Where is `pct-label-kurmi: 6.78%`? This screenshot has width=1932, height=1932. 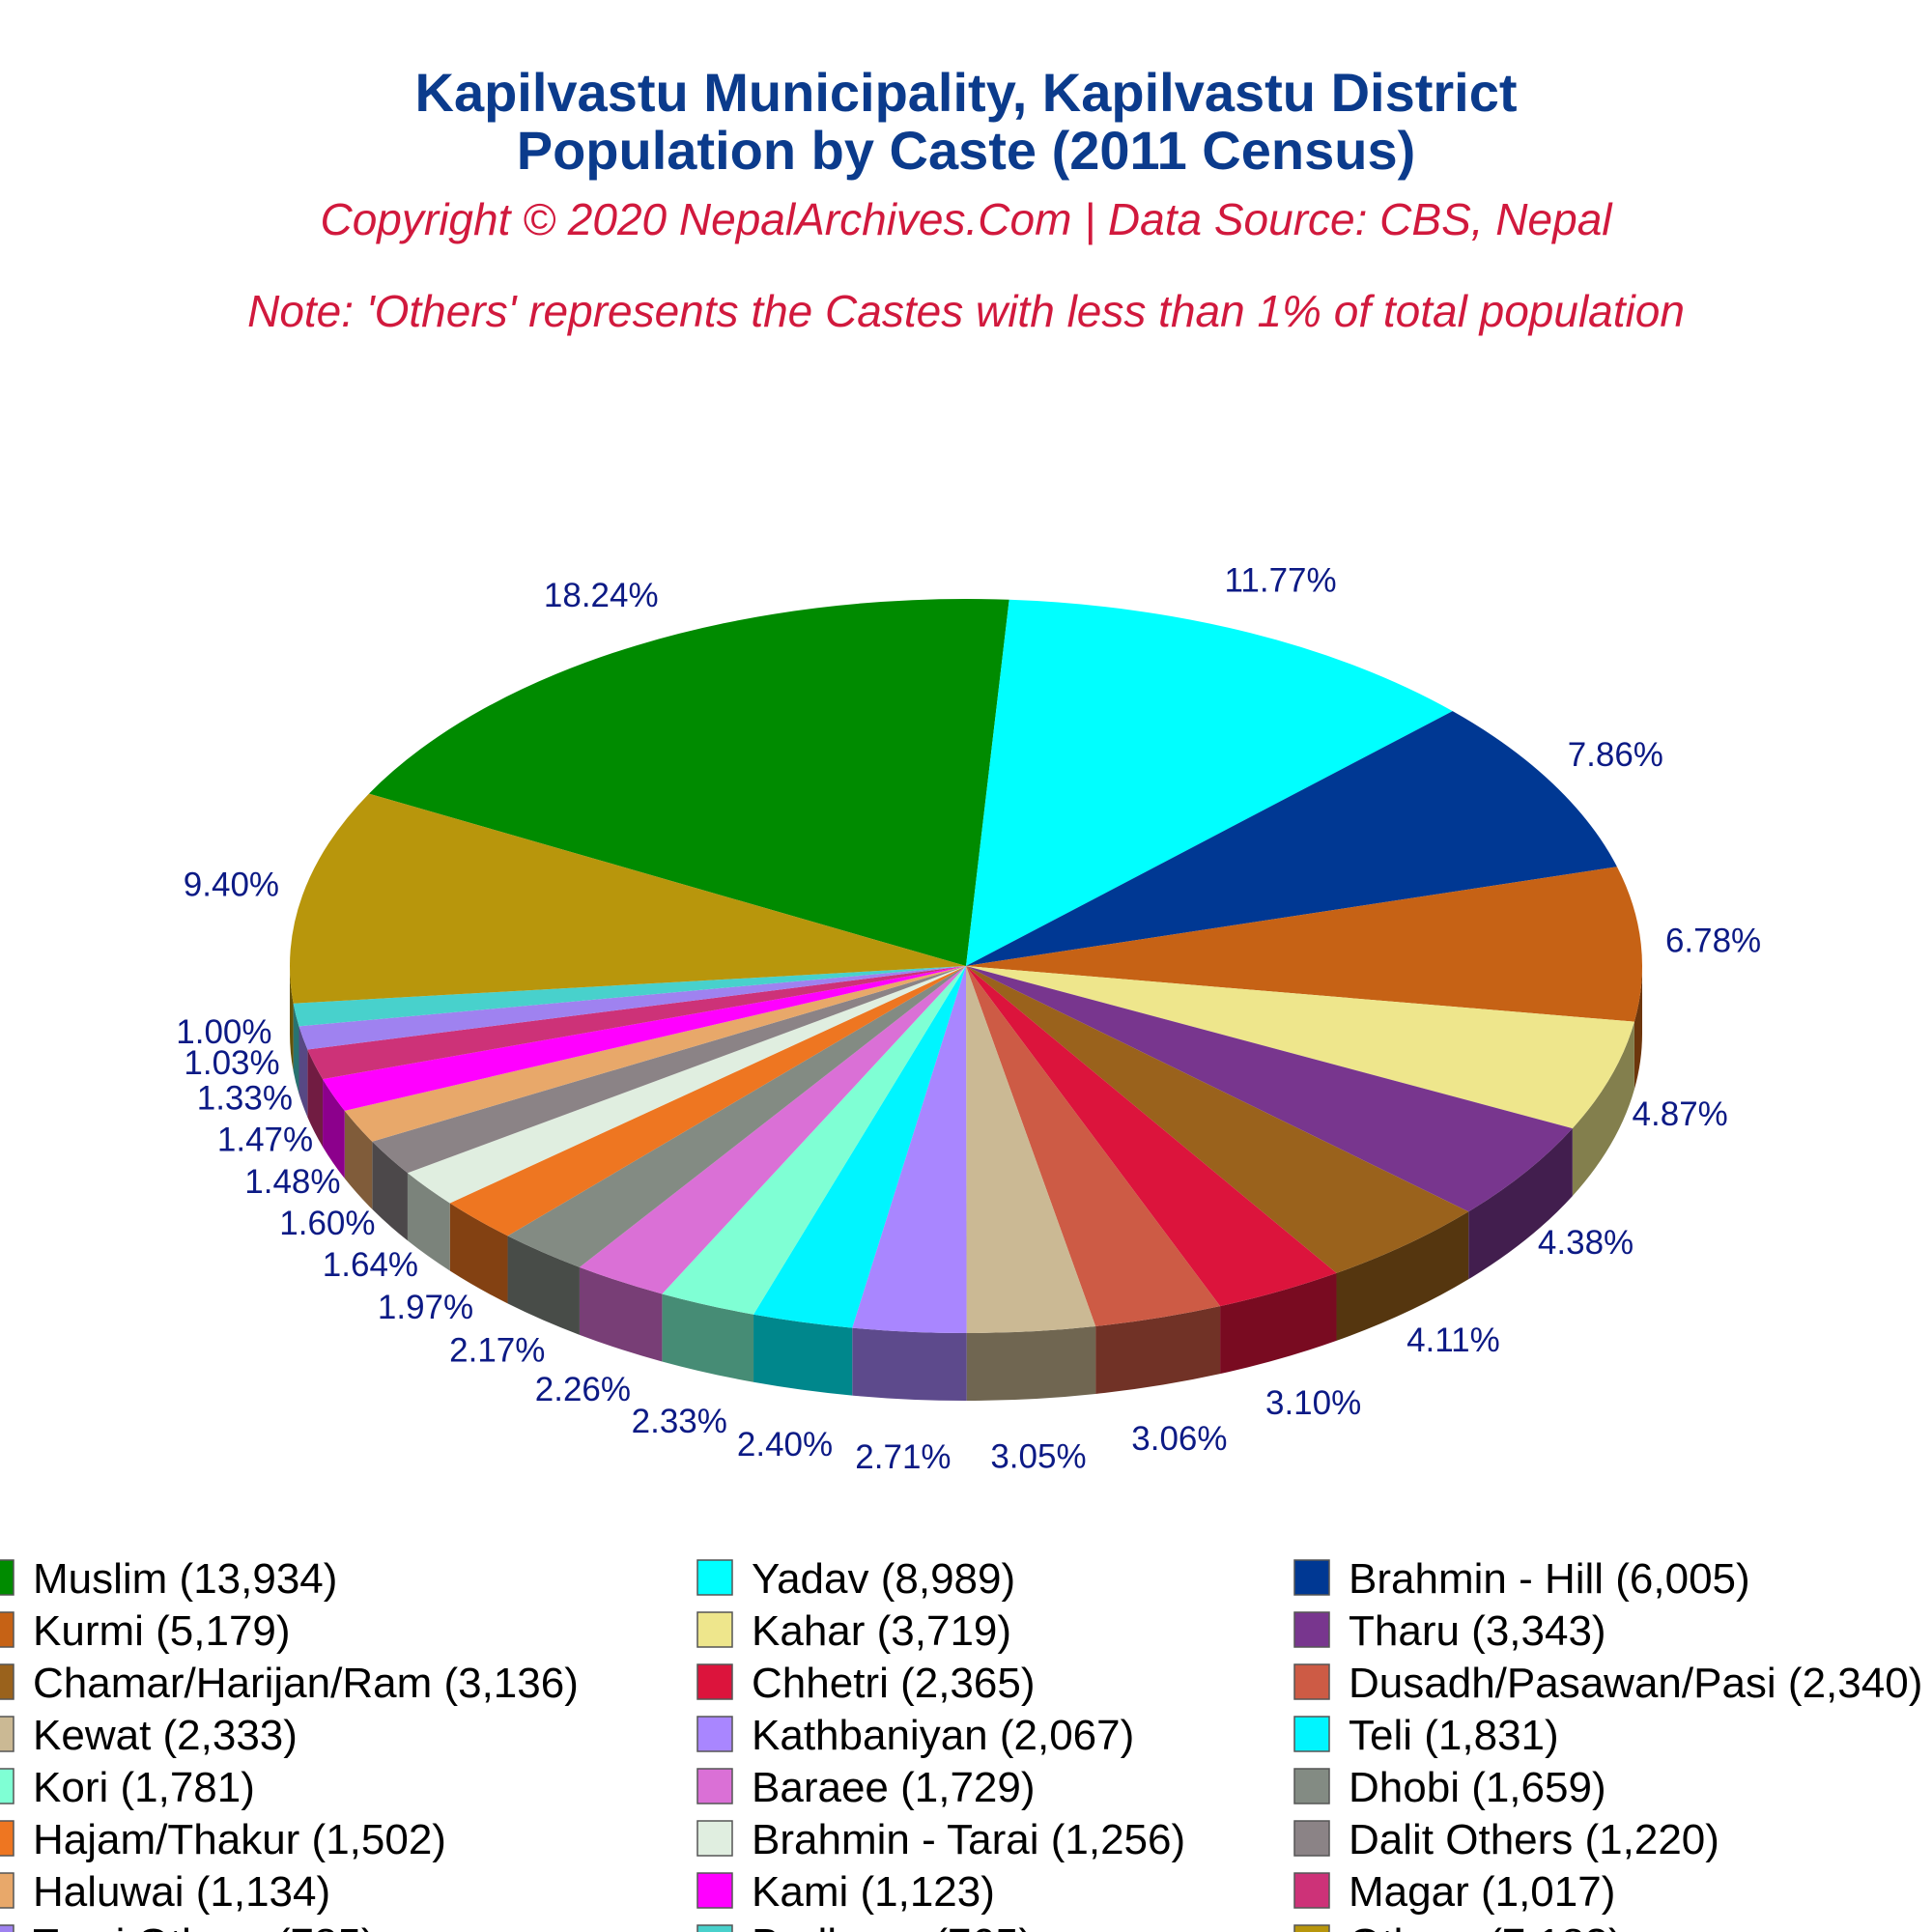 pct-label-kurmi: 6.78% is located at coordinates (1713, 940).